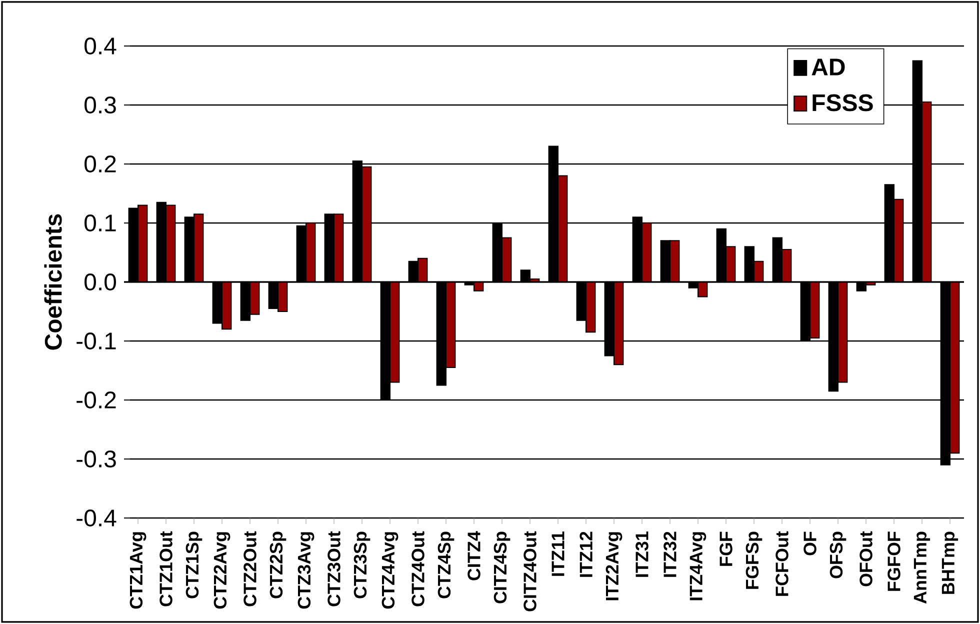 The image size is (980, 624). What do you see at coordinates (474, 555) in the screenshot?
I see `x-tick-label: CITZ4` at bounding box center [474, 555].